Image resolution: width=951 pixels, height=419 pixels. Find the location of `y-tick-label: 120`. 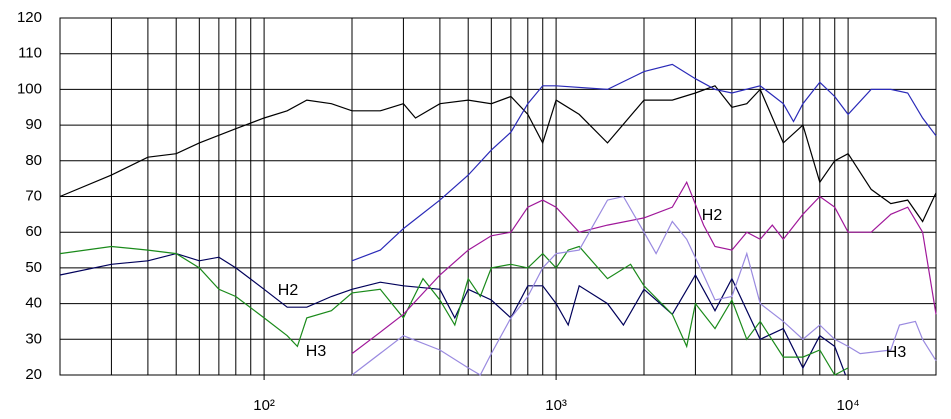

y-tick-label: 120 is located at coordinates (29, 17).